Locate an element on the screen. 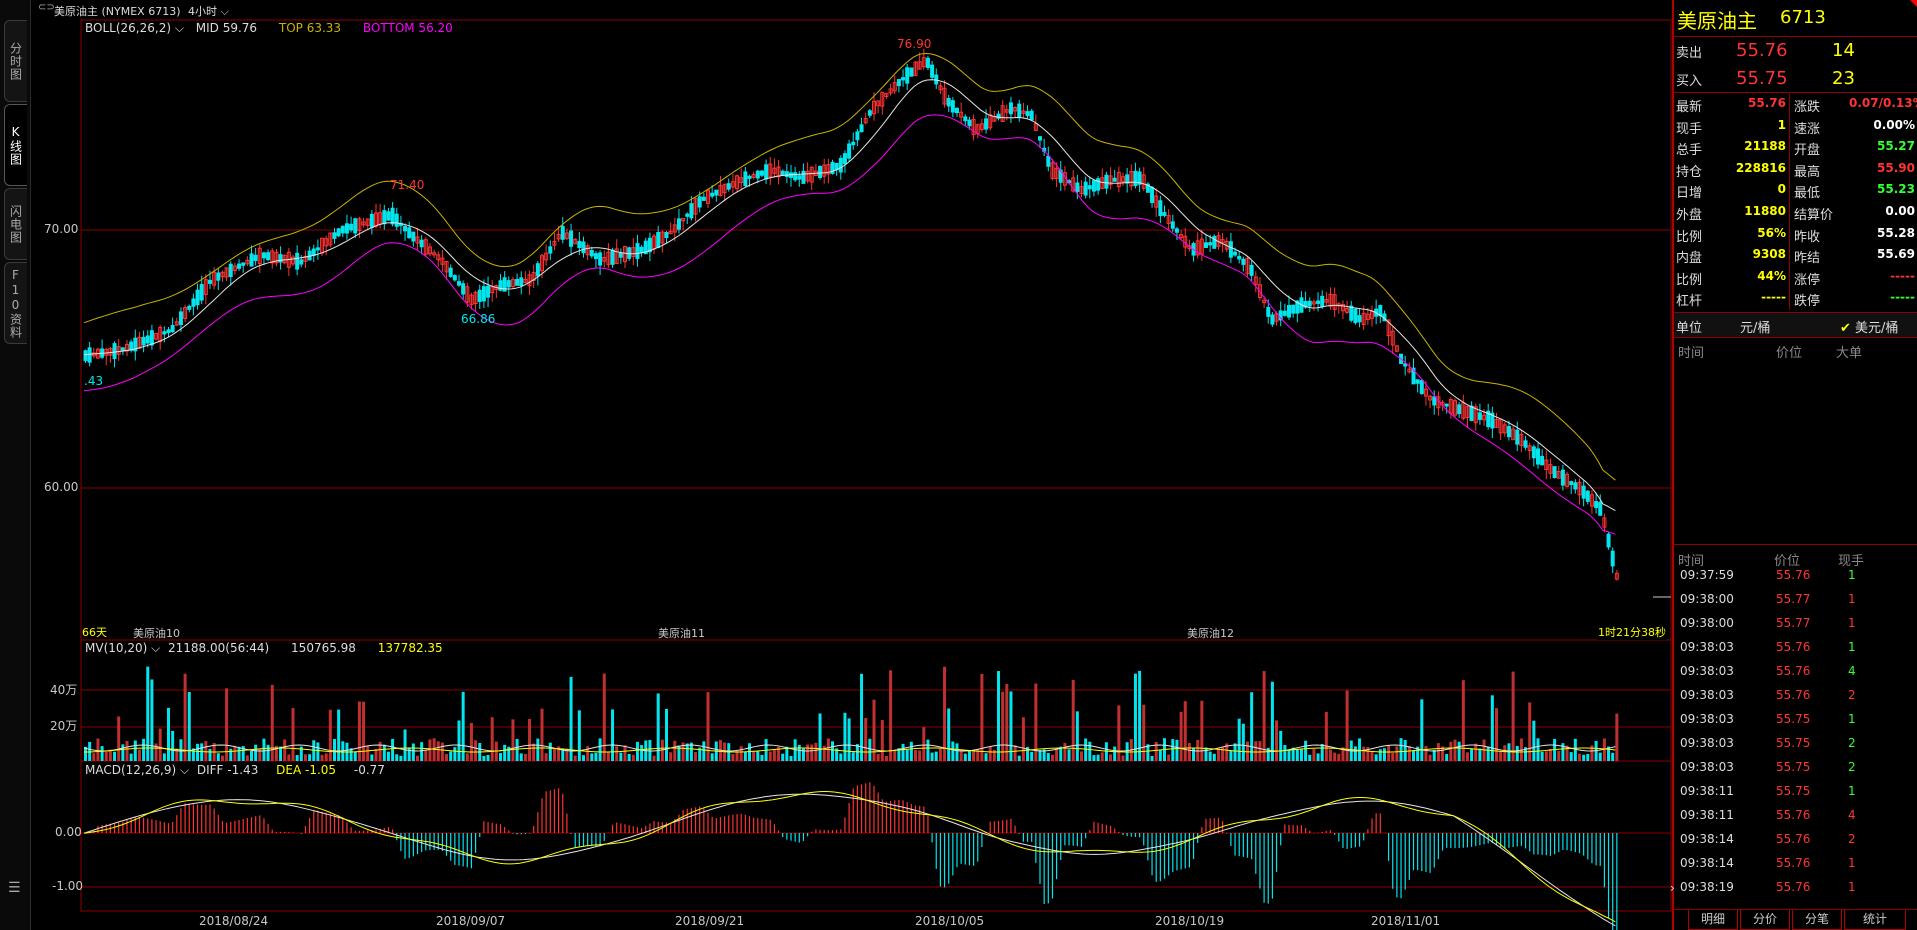 Image resolution: width=1917 pixels, height=930 pixels. unit-option: ✔ 美元/桶 is located at coordinates (1869, 328).